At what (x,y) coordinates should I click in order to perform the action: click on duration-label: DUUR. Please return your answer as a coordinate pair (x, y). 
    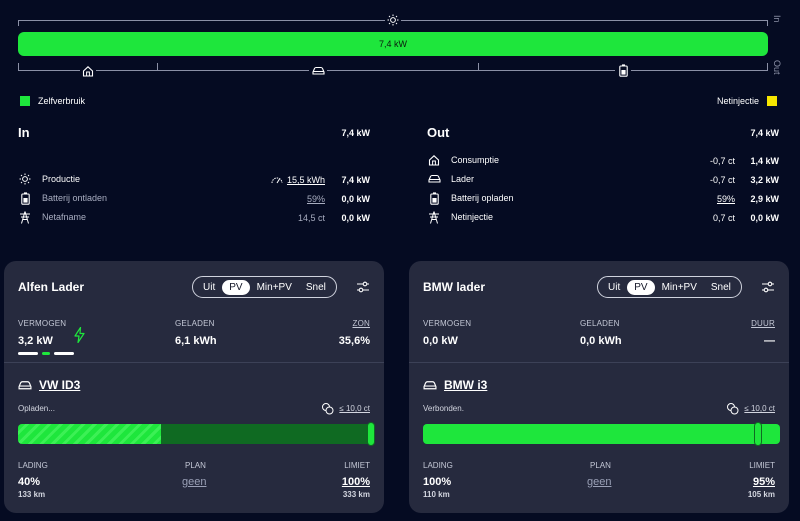
    Looking at the image, I should click on (763, 323).